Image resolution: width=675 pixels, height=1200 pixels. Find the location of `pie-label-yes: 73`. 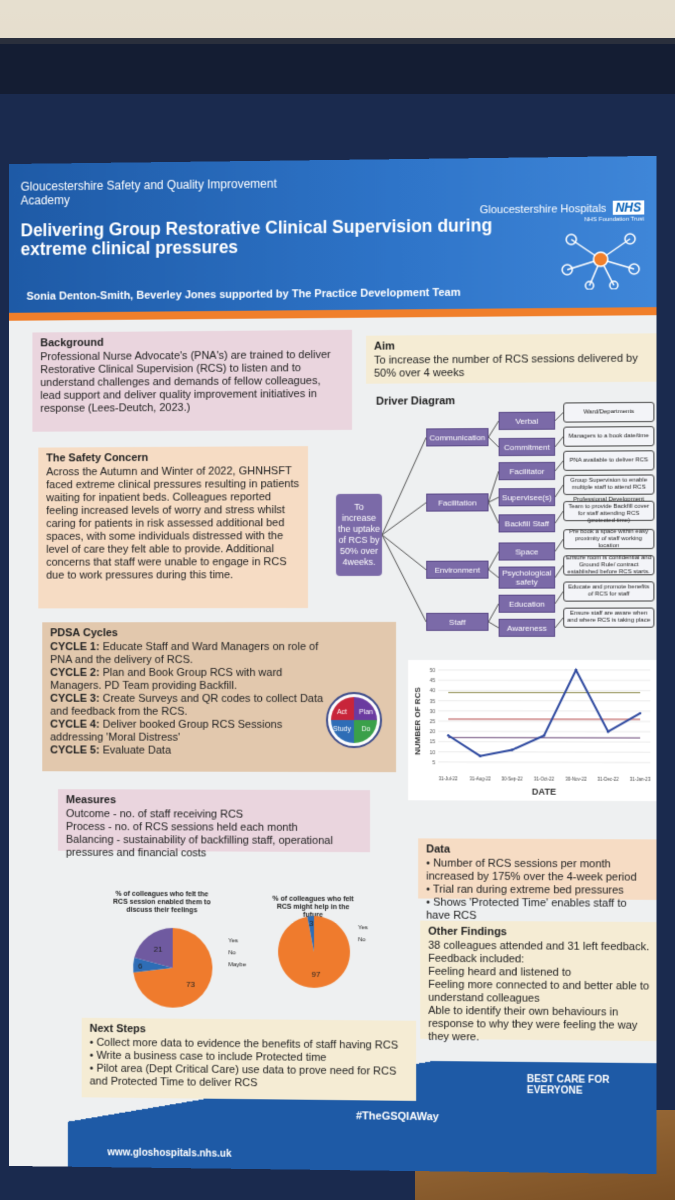

pie-label-yes: 73 is located at coordinates (190, 984).